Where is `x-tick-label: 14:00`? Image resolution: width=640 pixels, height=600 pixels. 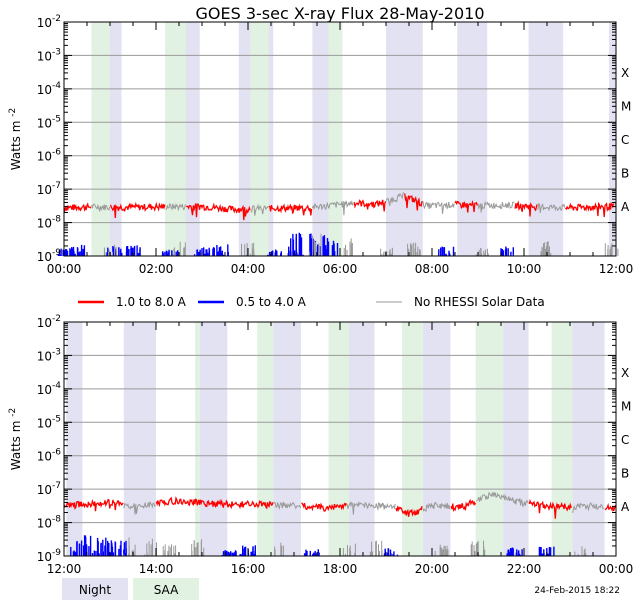 x-tick-label: 14:00 is located at coordinates (156, 569).